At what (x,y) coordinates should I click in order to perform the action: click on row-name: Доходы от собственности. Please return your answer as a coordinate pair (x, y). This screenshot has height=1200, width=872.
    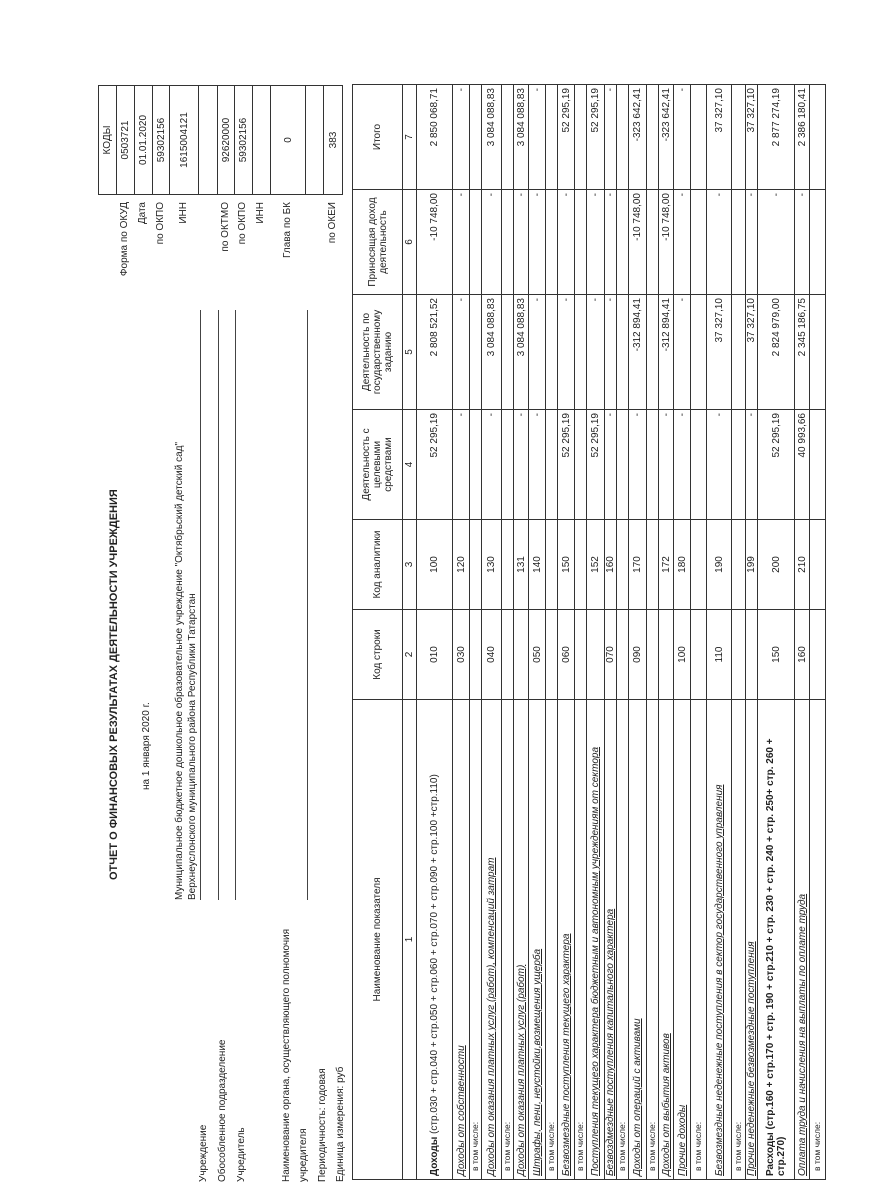
    Looking at the image, I should click on (461, 939).